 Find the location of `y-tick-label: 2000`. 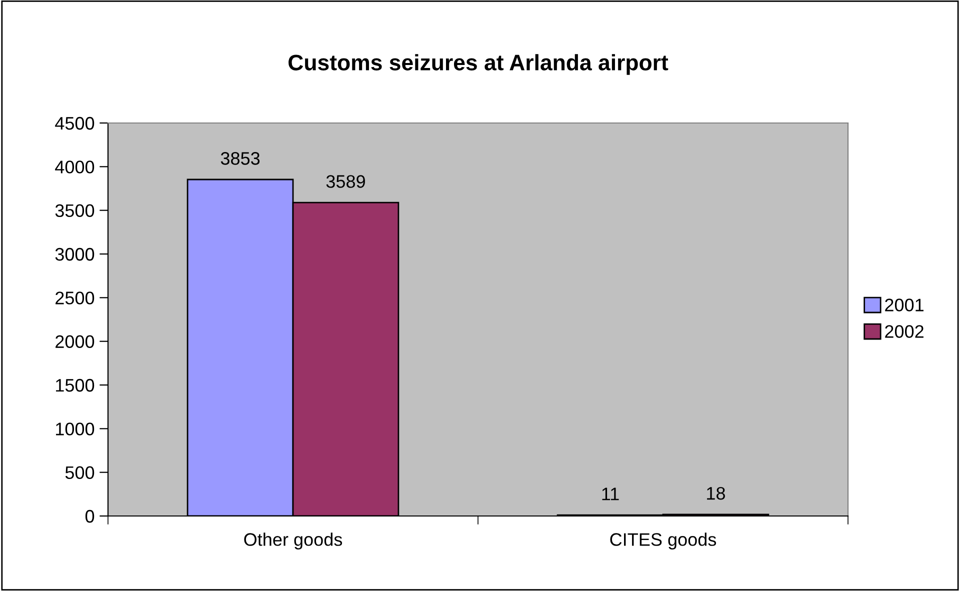

y-tick-label: 2000 is located at coordinates (75, 341).